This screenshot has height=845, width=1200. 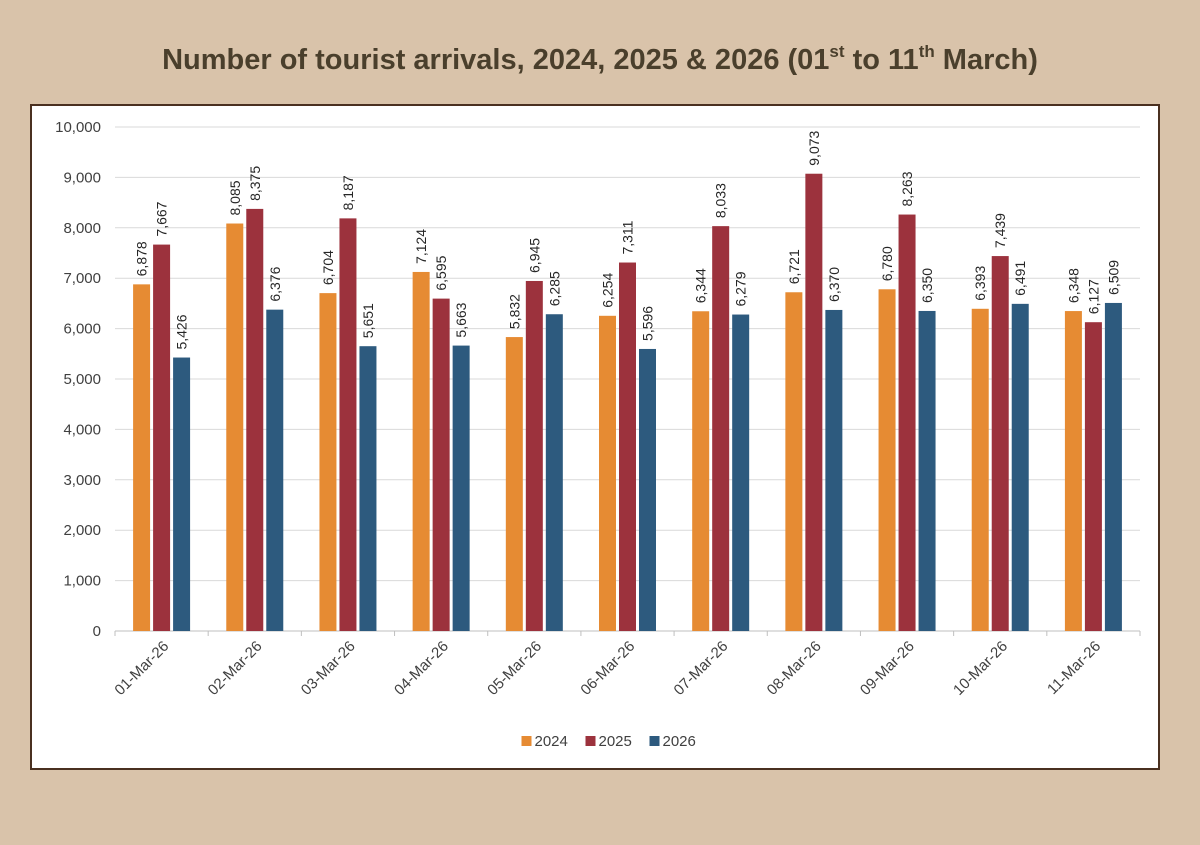 I want to click on y-tick-label: 3,000, so click(x=82, y=480).